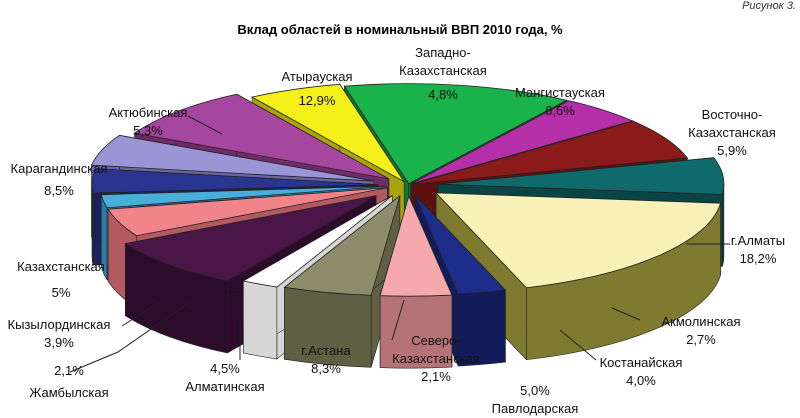 The width and height of the screenshot is (800, 418). I want to click on label-aktobe: Актюбинская 5,3%, so click(148, 122).